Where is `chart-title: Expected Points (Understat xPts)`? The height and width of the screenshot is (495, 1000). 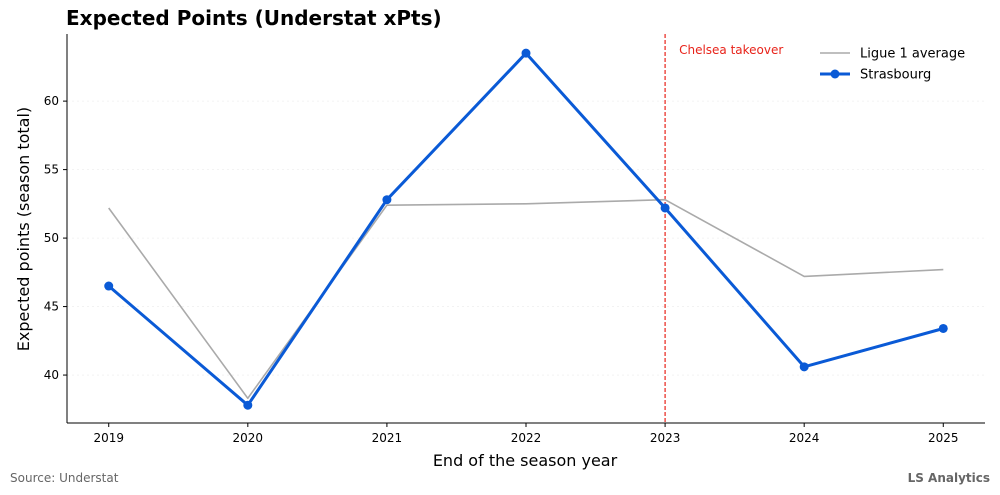 chart-title: Expected Points (Understat xPts) is located at coordinates (254, 18).